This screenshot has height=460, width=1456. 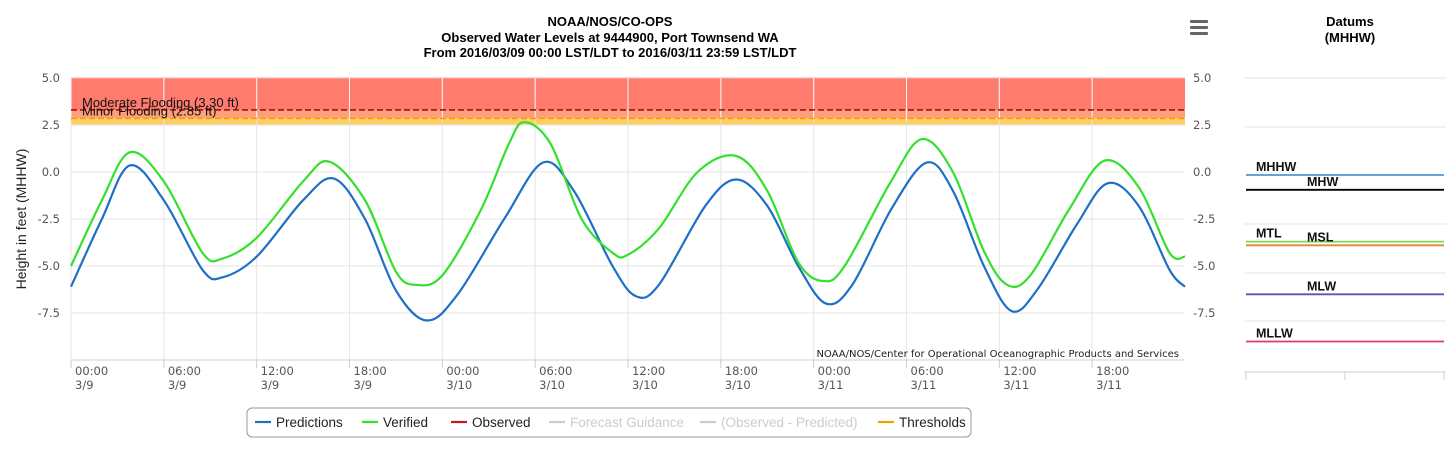 What do you see at coordinates (501, 422) in the screenshot?
I see `legend-label-observed: Observed` at bounding box center [501, 422].